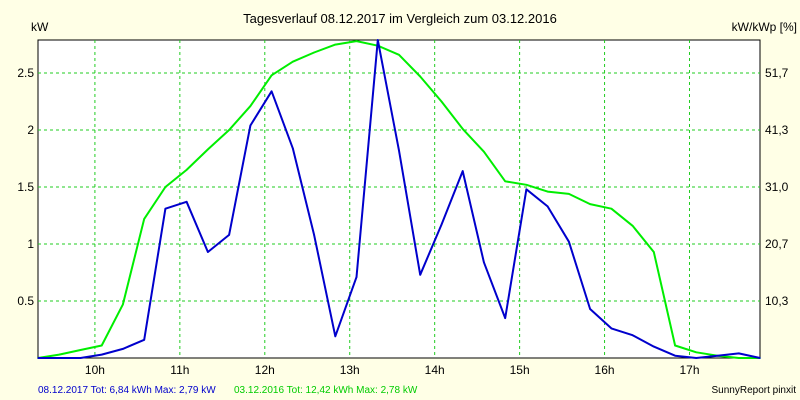 The height and width of the screenshot is (400, 800). I want to click on y-left-tick-label-0: 0.5, so click(25, 301).